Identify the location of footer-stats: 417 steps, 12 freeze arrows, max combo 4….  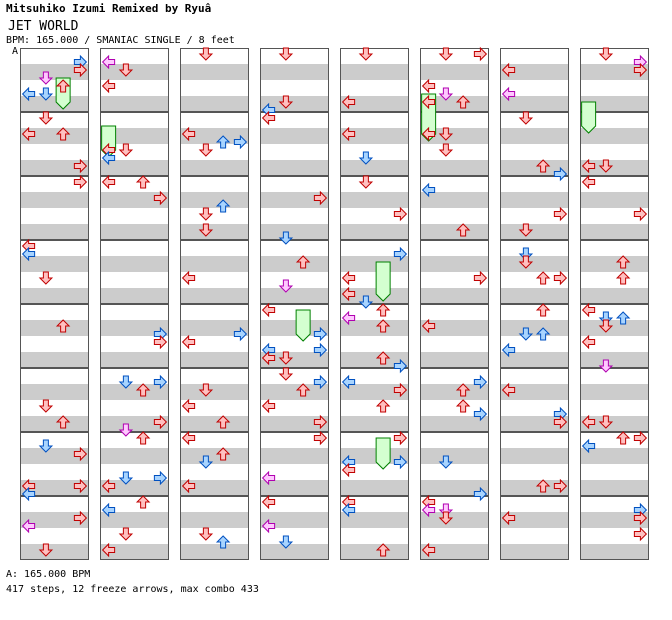
(132, 589).